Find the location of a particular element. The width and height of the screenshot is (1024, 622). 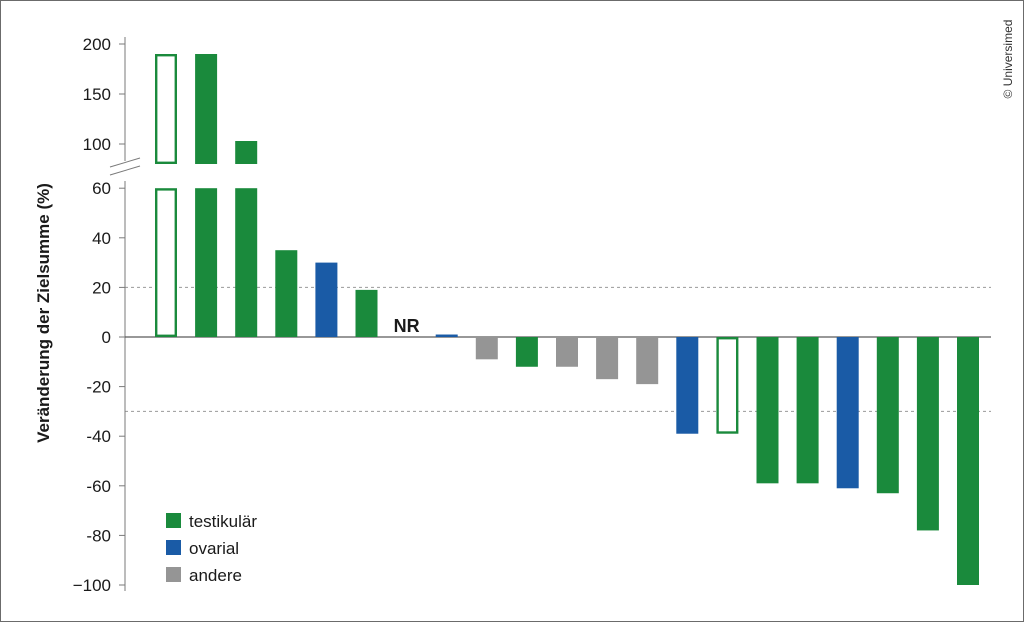

legend-swatch-andere is located at coordinates (173, 574).